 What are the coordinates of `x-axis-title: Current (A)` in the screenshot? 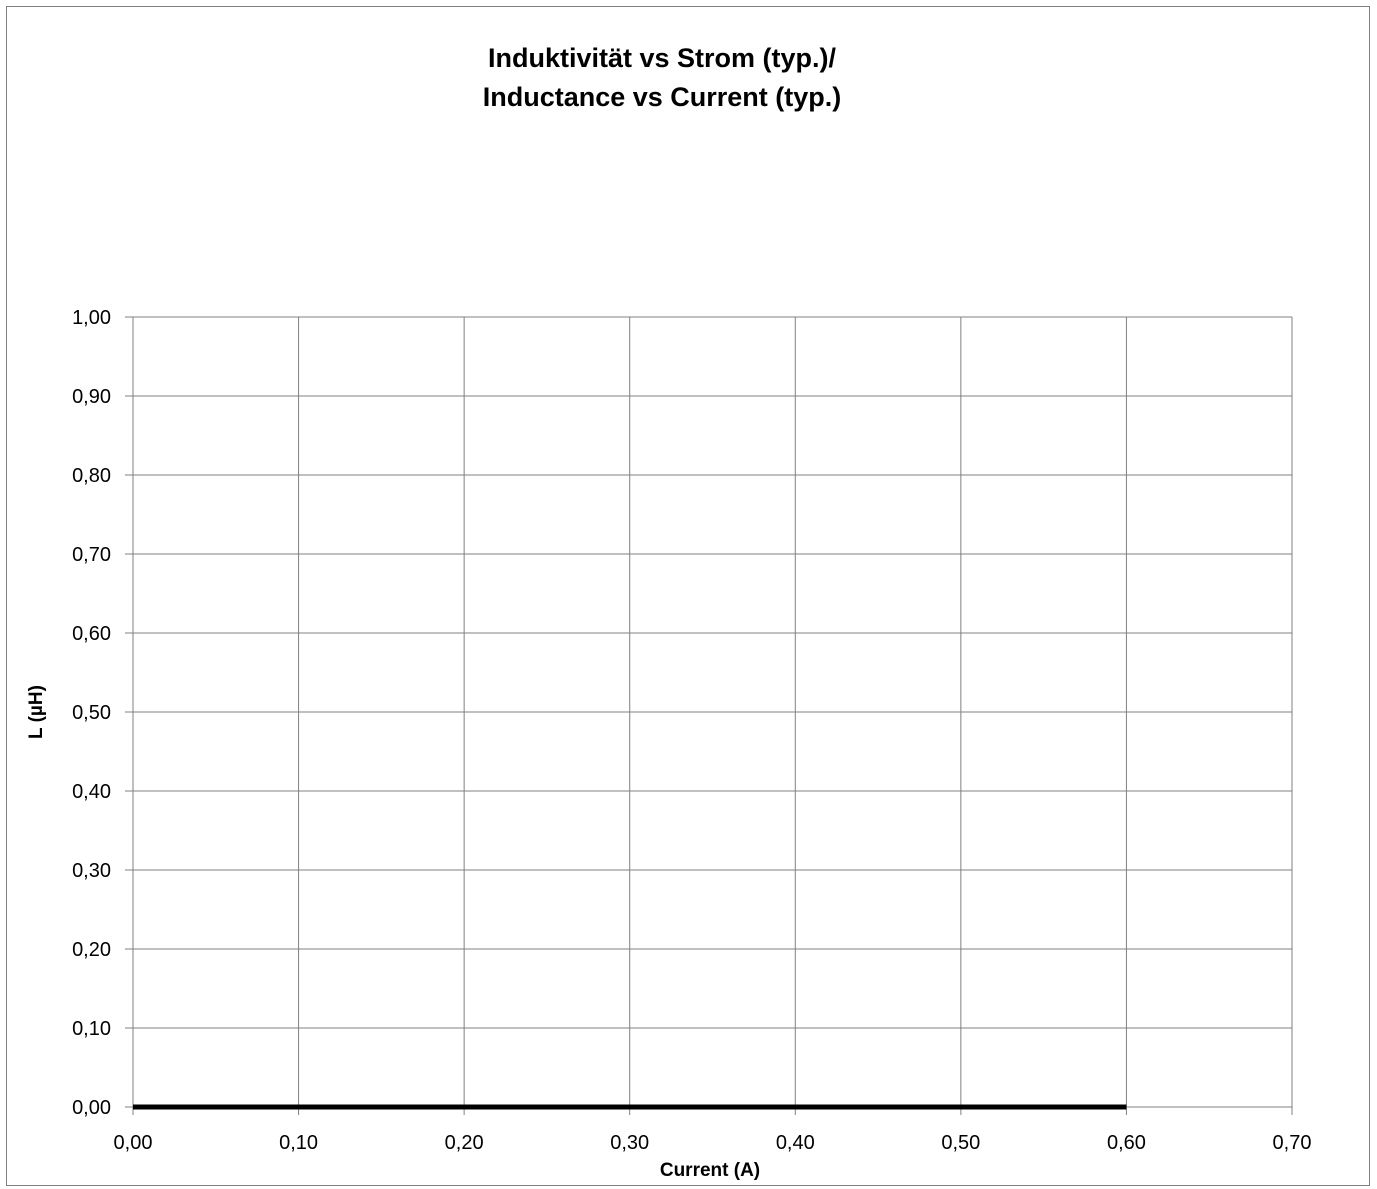 It's located at (710, 1170).